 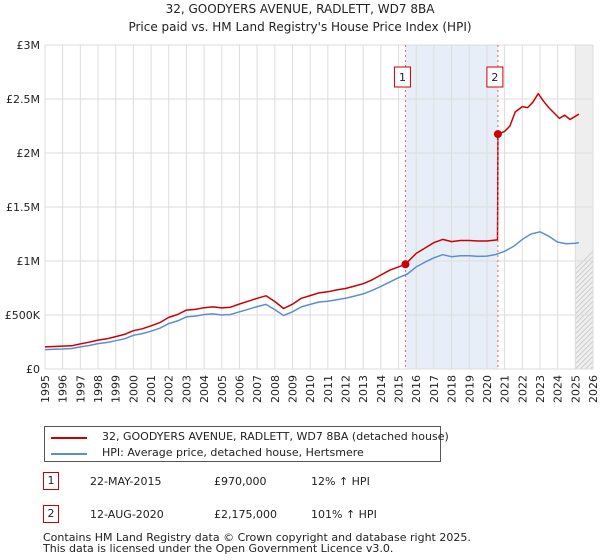 I want to click on x-tick-label: 2005, so click(x=222, y=389).